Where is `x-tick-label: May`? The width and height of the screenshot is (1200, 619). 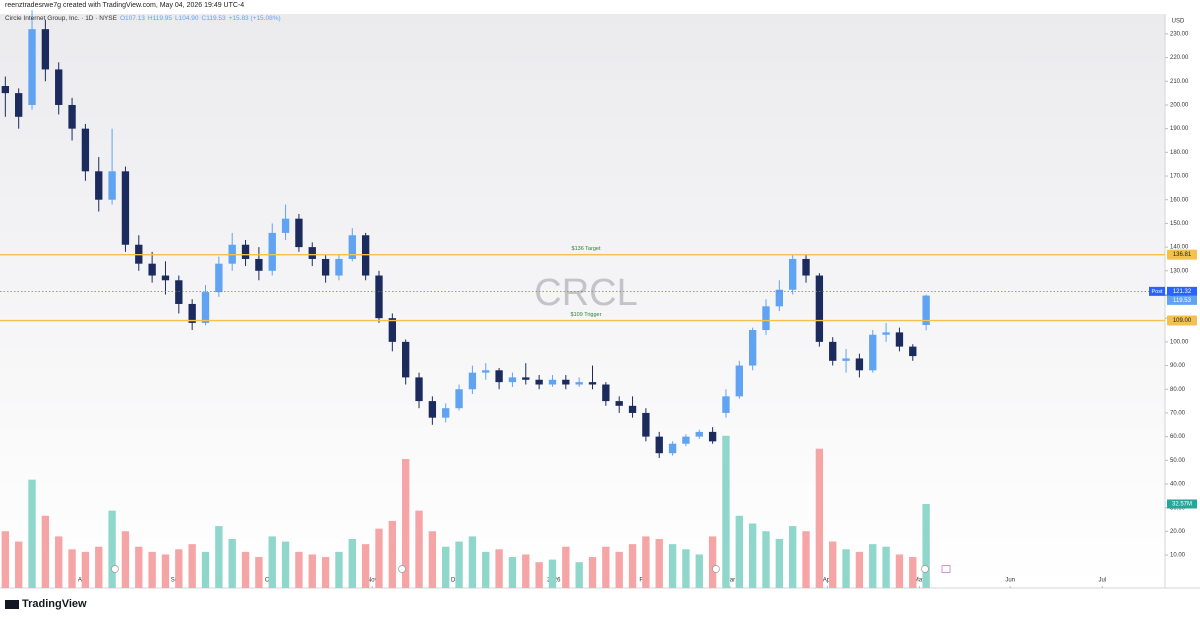
x-tick-label: May is located at coordinates (919, 581).